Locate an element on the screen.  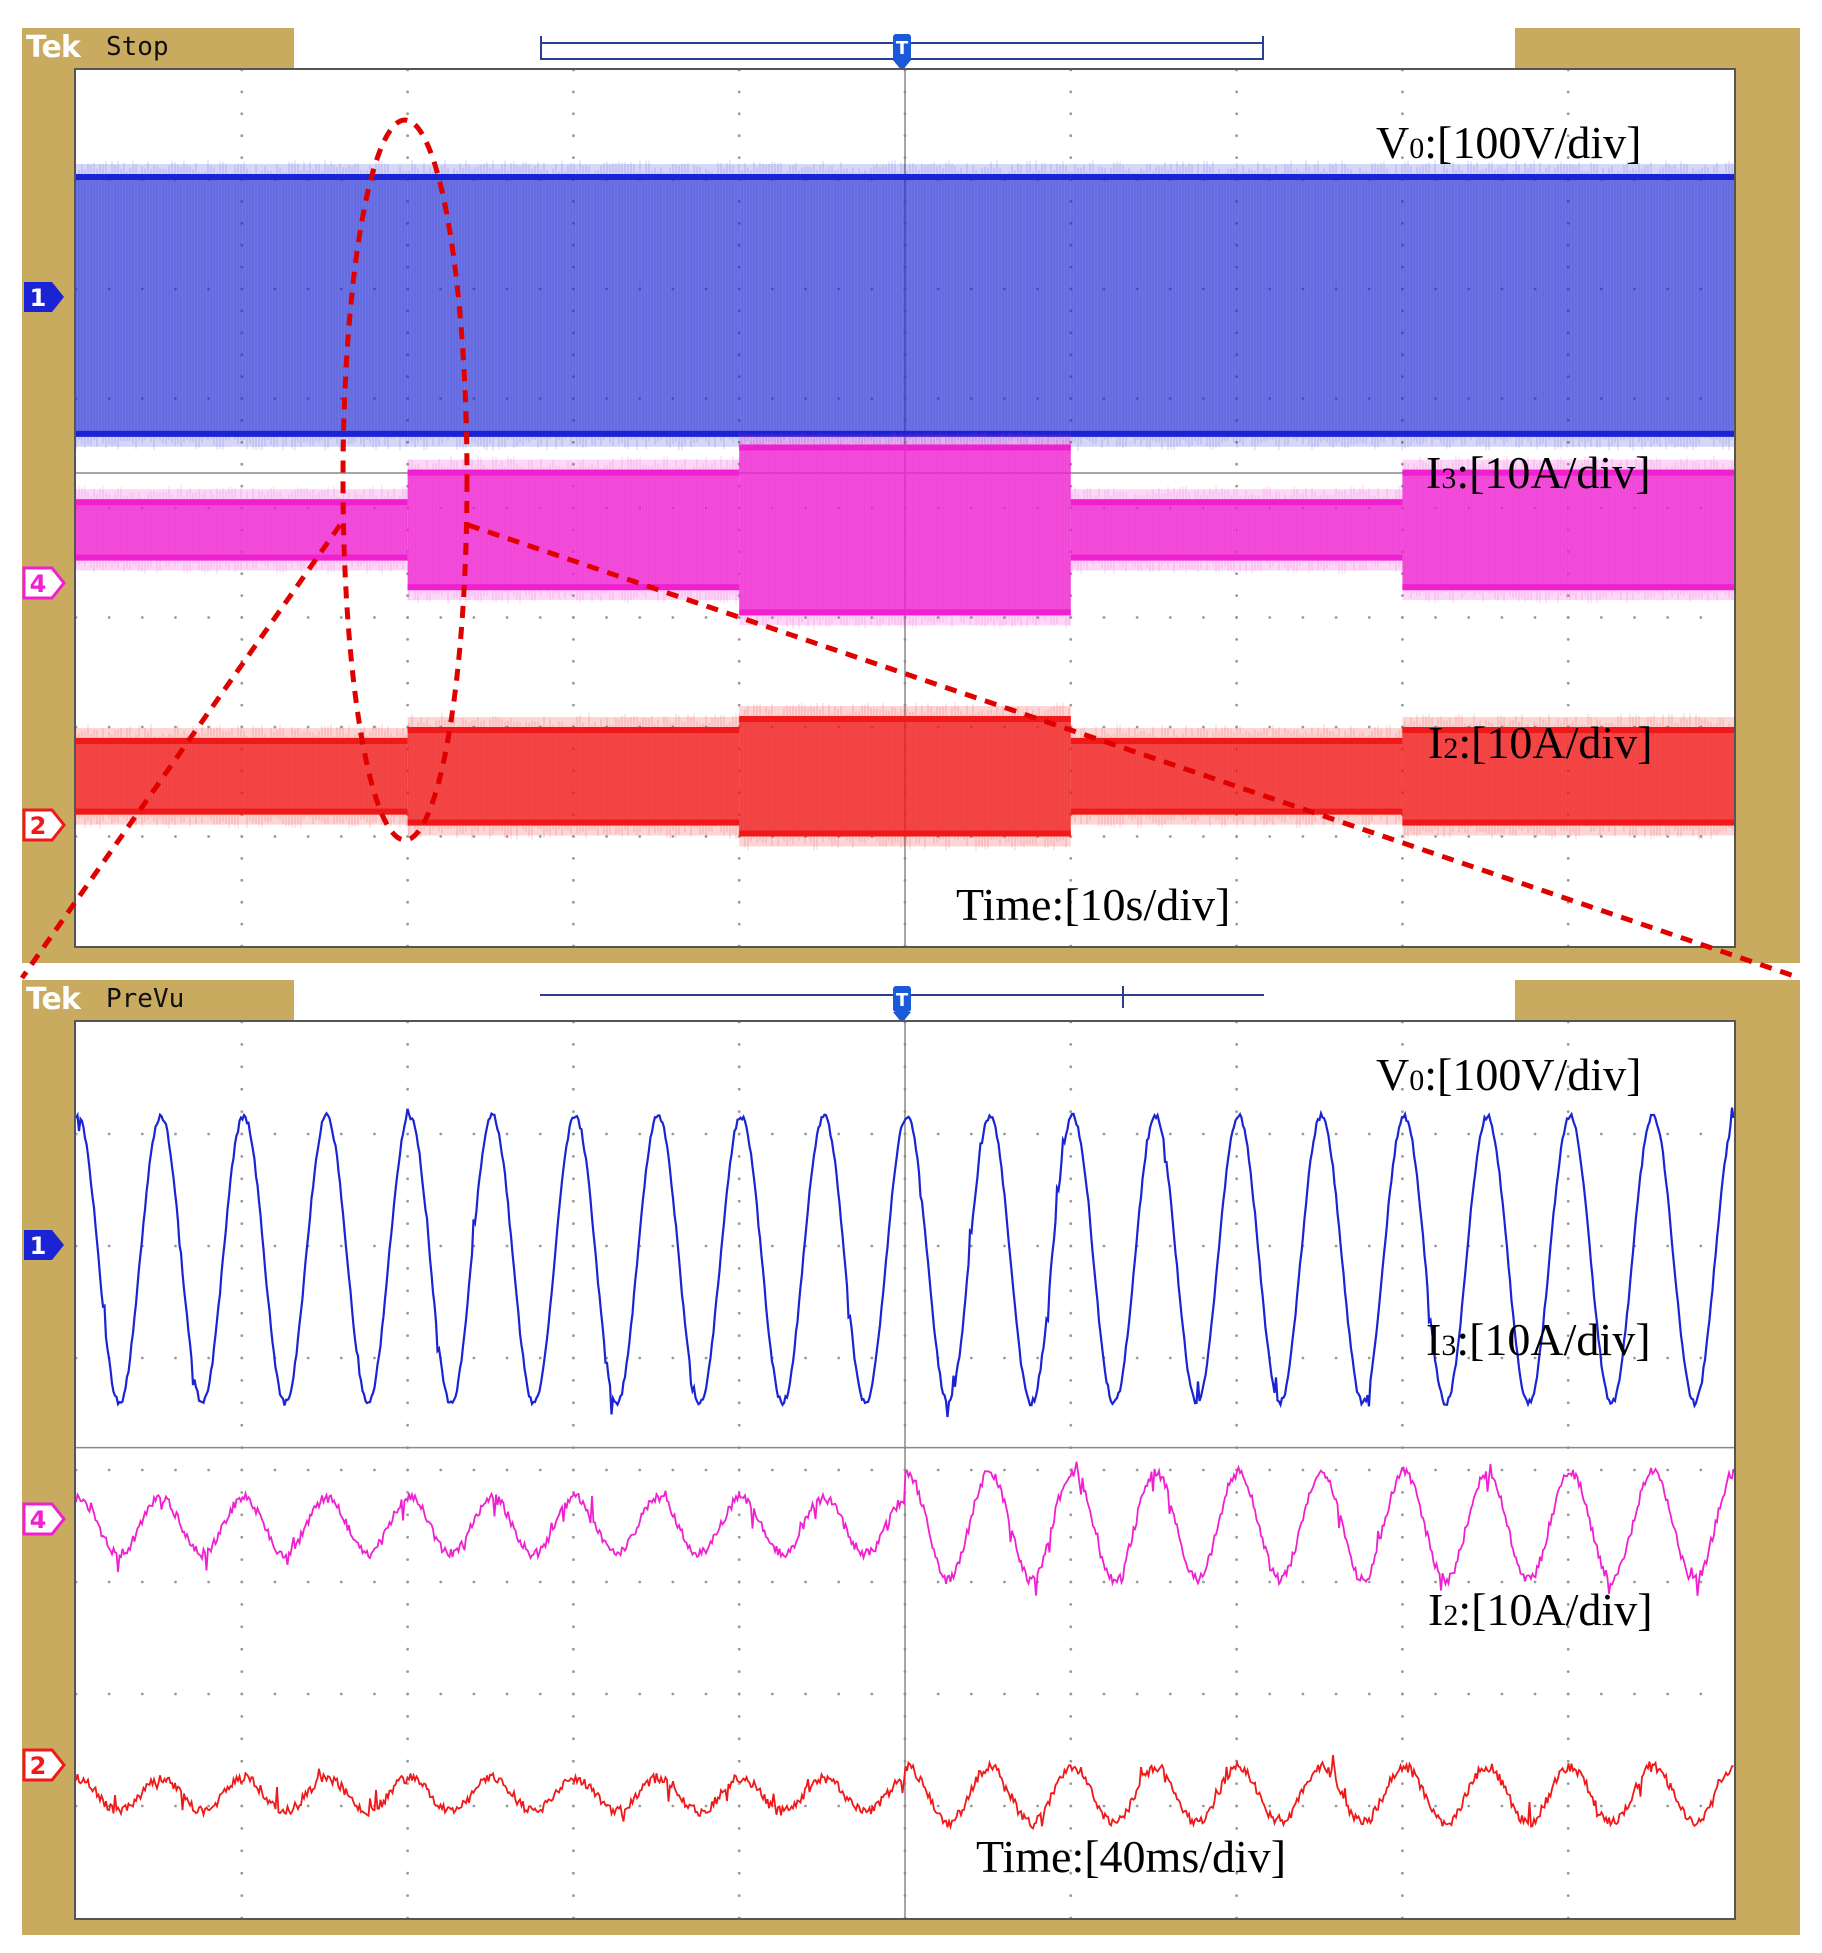
channel-4-number: 4 is located at coordinates (38, 1520).